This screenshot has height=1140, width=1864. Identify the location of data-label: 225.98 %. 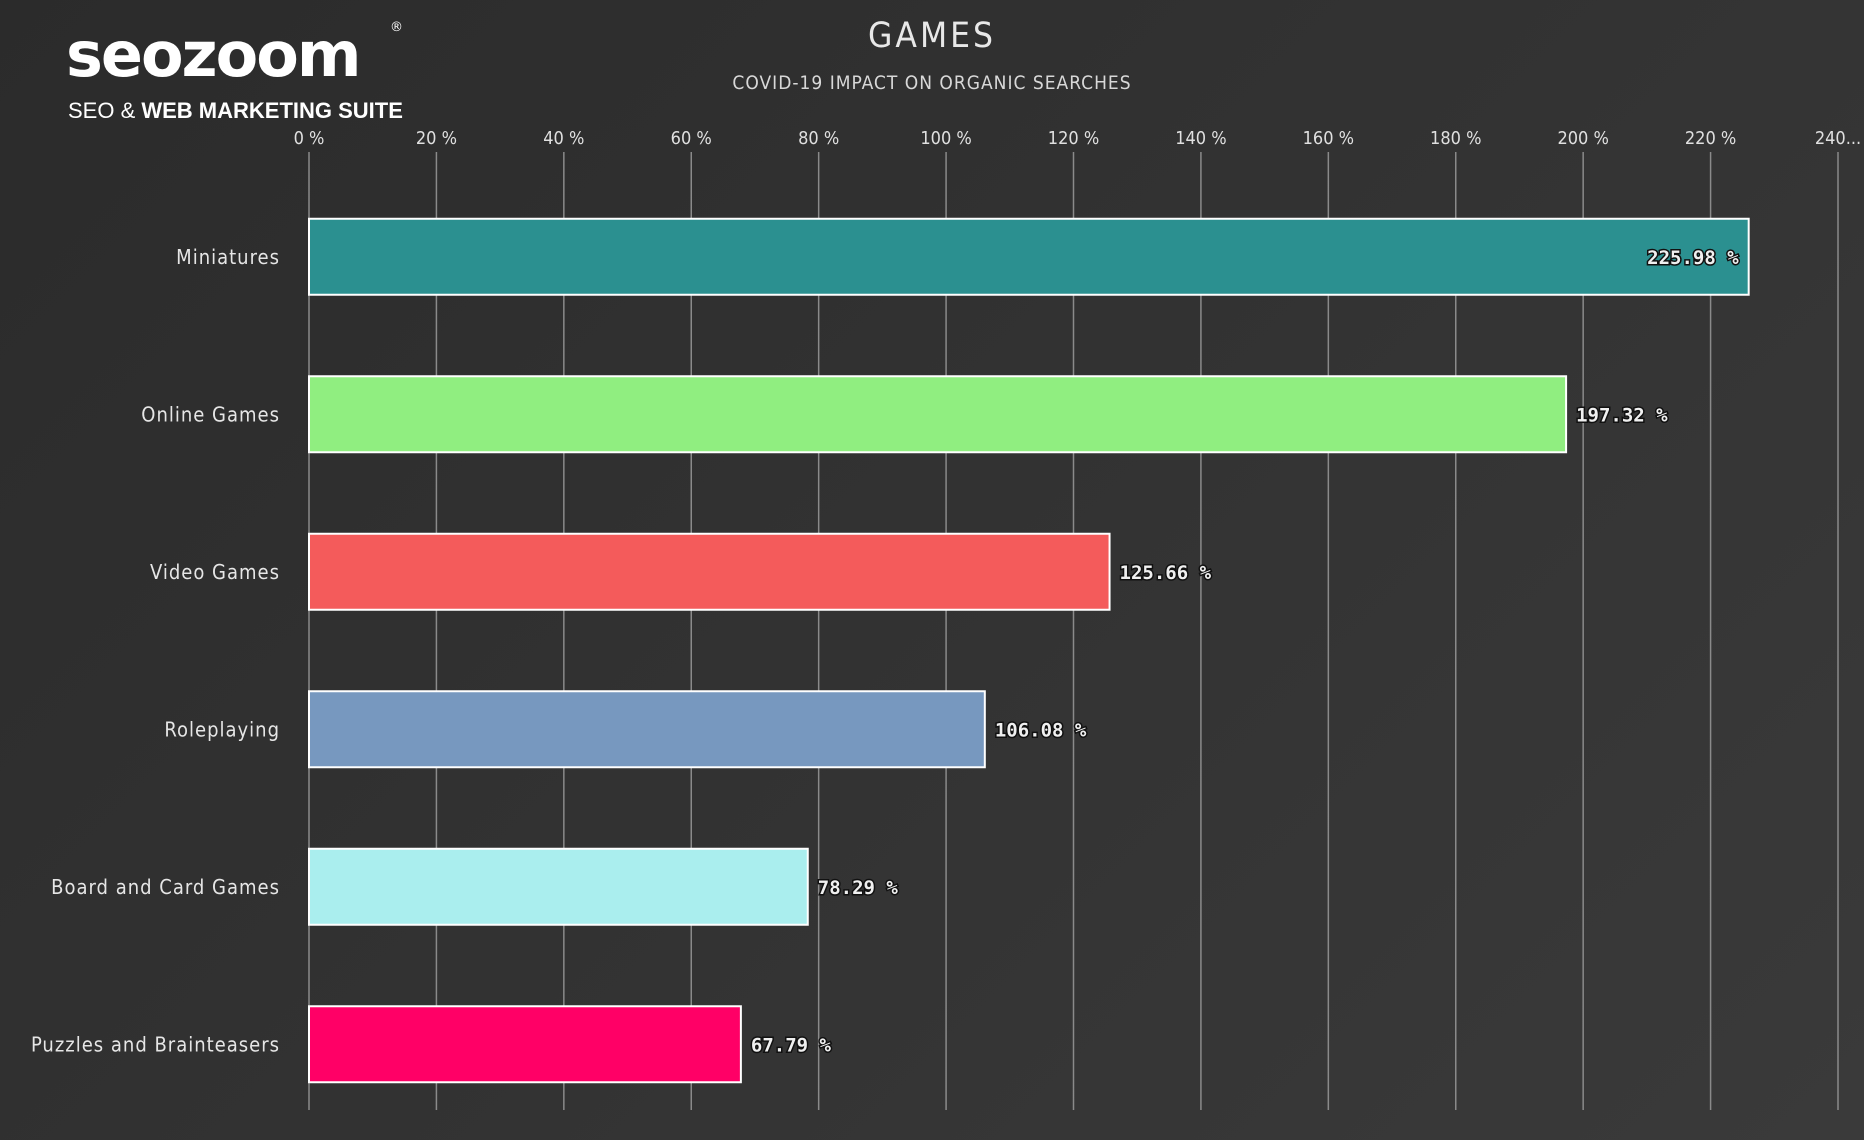
(1693, 258).